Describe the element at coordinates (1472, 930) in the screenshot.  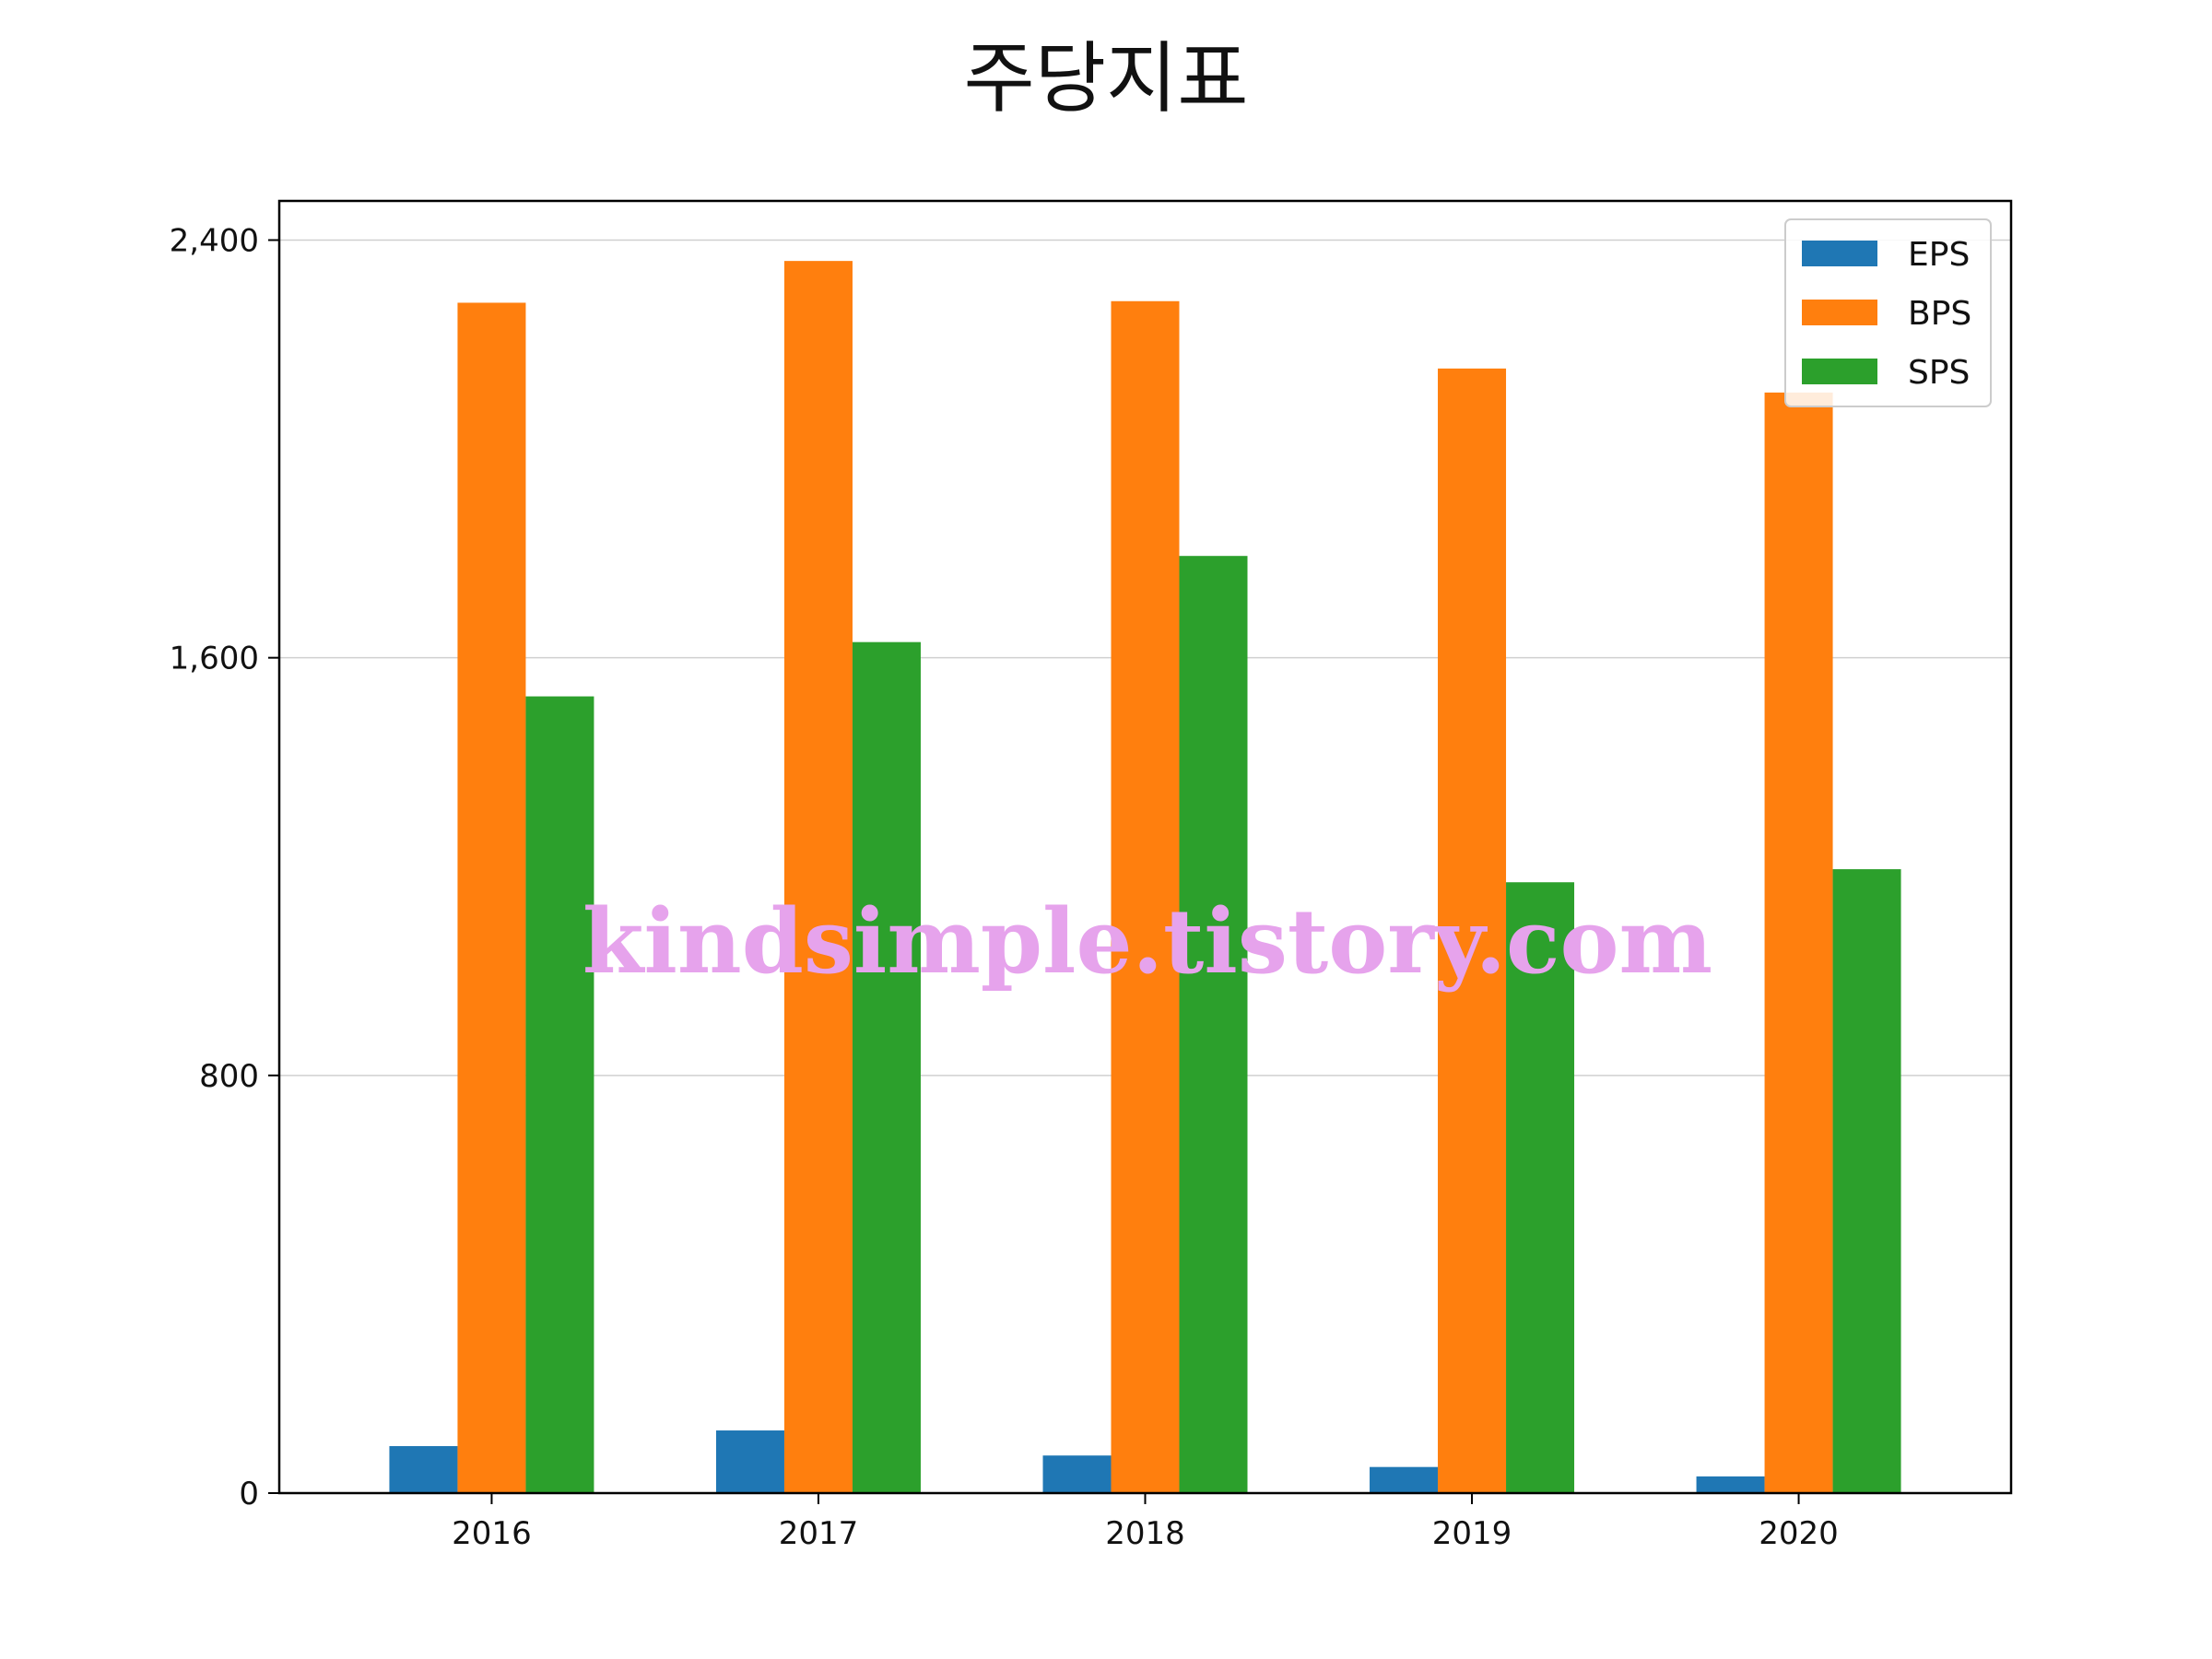
I see `bar-bps-2019` at that location.